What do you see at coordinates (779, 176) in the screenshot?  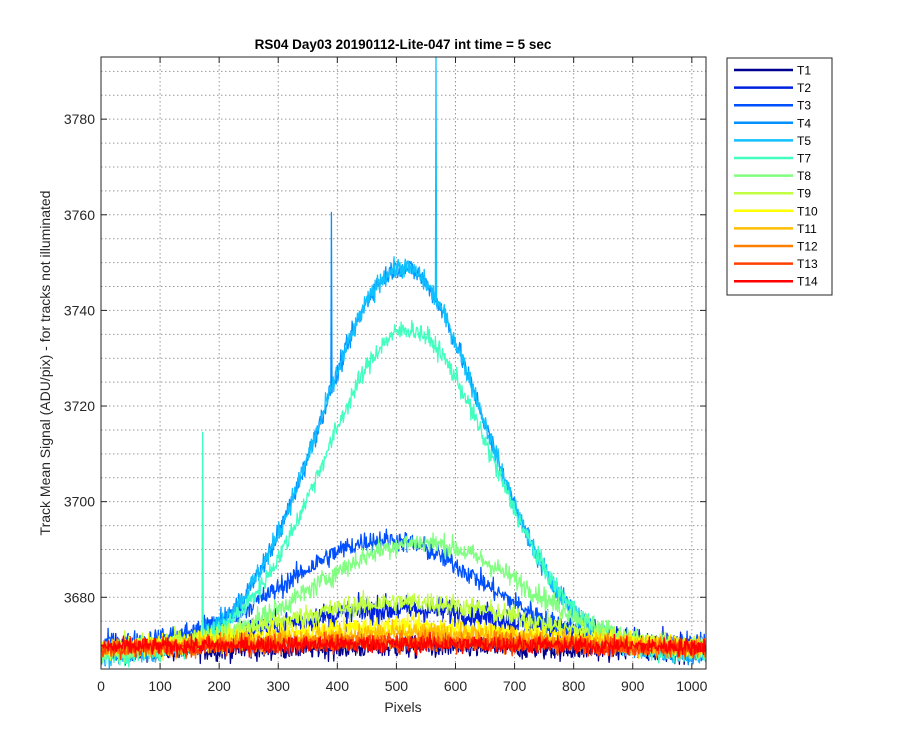 I see `legend: T1 T2 T3 T4 T5 T7 T8 T9 T10 T11 T12 T13 T14` at bounding box center [779, 176].